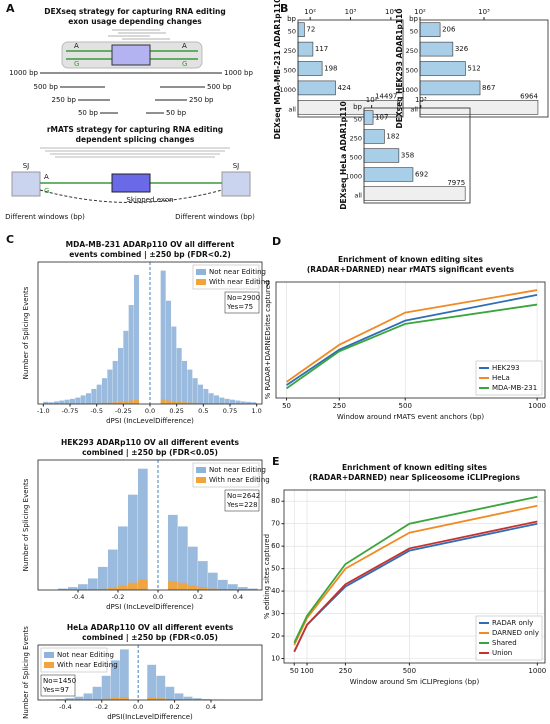 This screenshot has width=550, height=724. What do you see at coordinates (343, 155) in the screenshot?
I see `y-axis-label: DEXseq HeLa ADAR1p110` at bounding box center [343, 155].